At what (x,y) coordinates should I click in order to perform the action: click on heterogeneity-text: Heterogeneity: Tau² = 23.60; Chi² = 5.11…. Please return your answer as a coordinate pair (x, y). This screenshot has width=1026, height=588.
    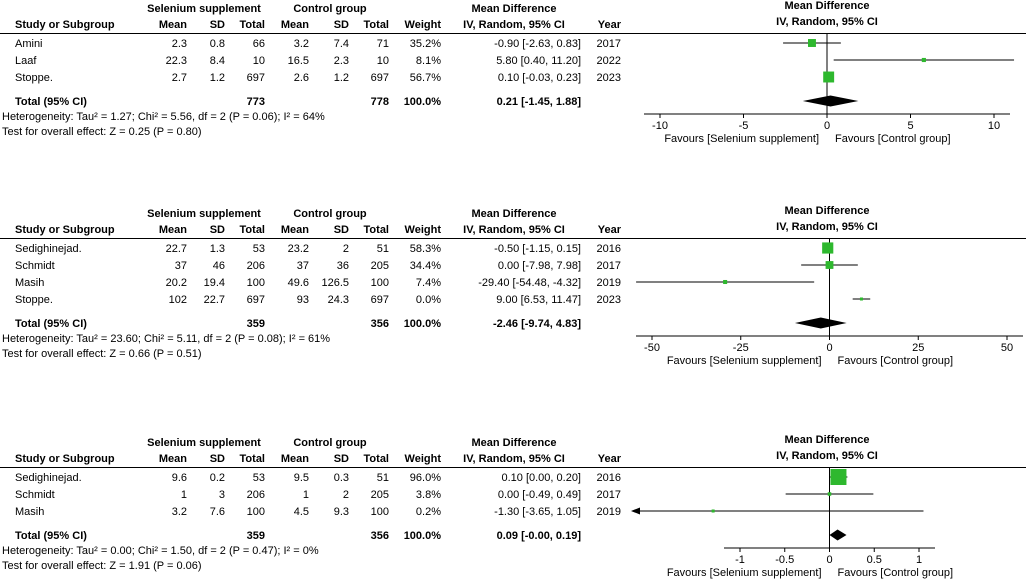
    Looking at the image, I should click on (166, 339).